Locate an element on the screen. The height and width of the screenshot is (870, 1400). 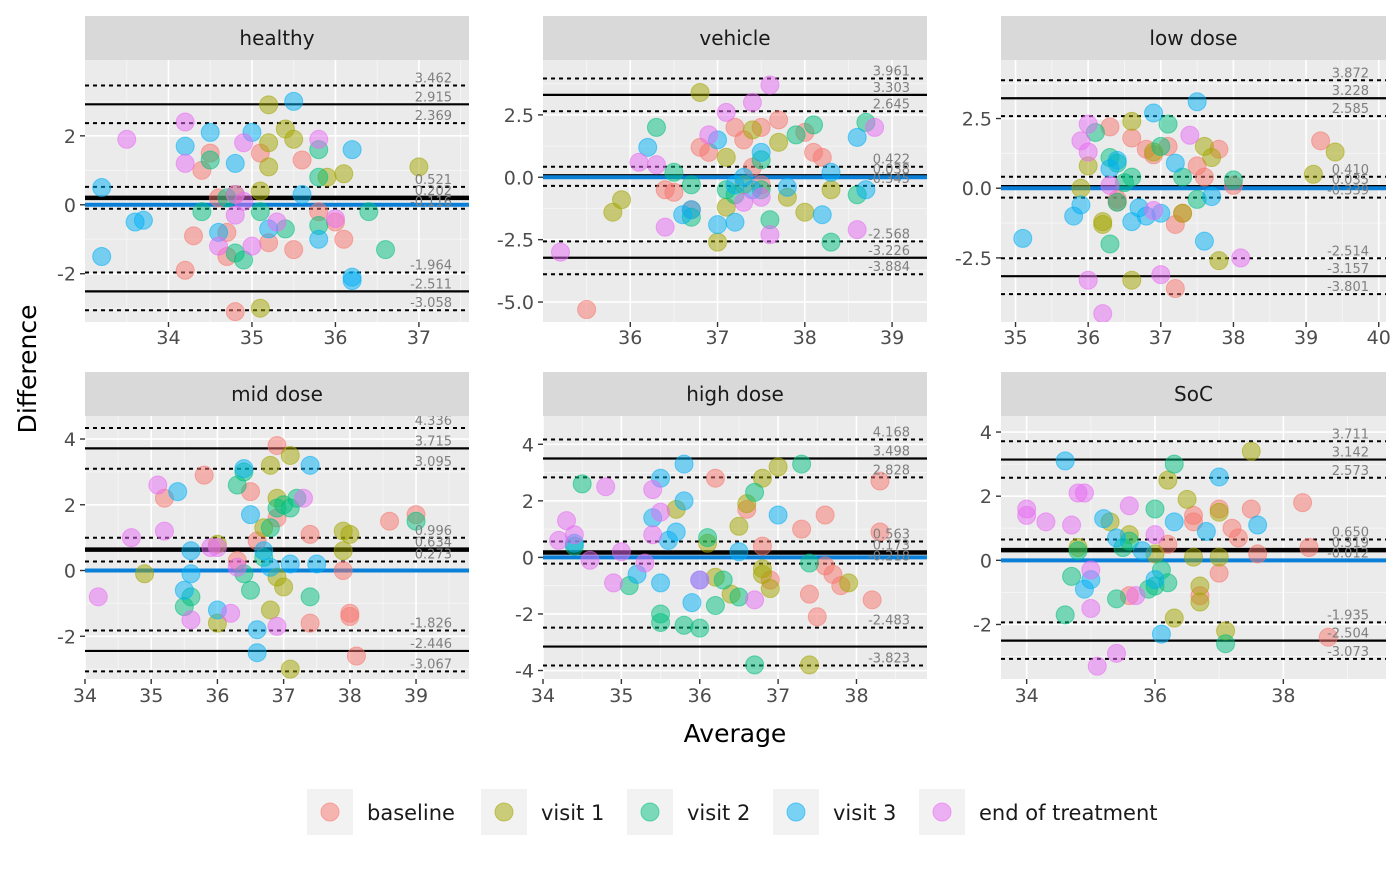
x-tick-label: 37 is located at coordinates (1161, 338).